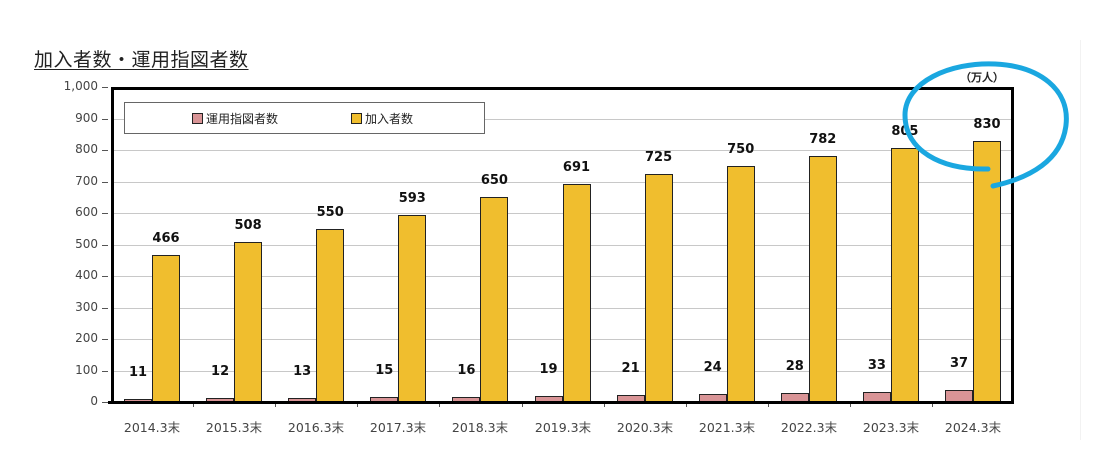 The height and width of the screenshot is (458, 1103). What do you see at coordinates (494, 181) in the screenshot?
I see `value-label-subscribers: 650` at bounding box center [494, 181].